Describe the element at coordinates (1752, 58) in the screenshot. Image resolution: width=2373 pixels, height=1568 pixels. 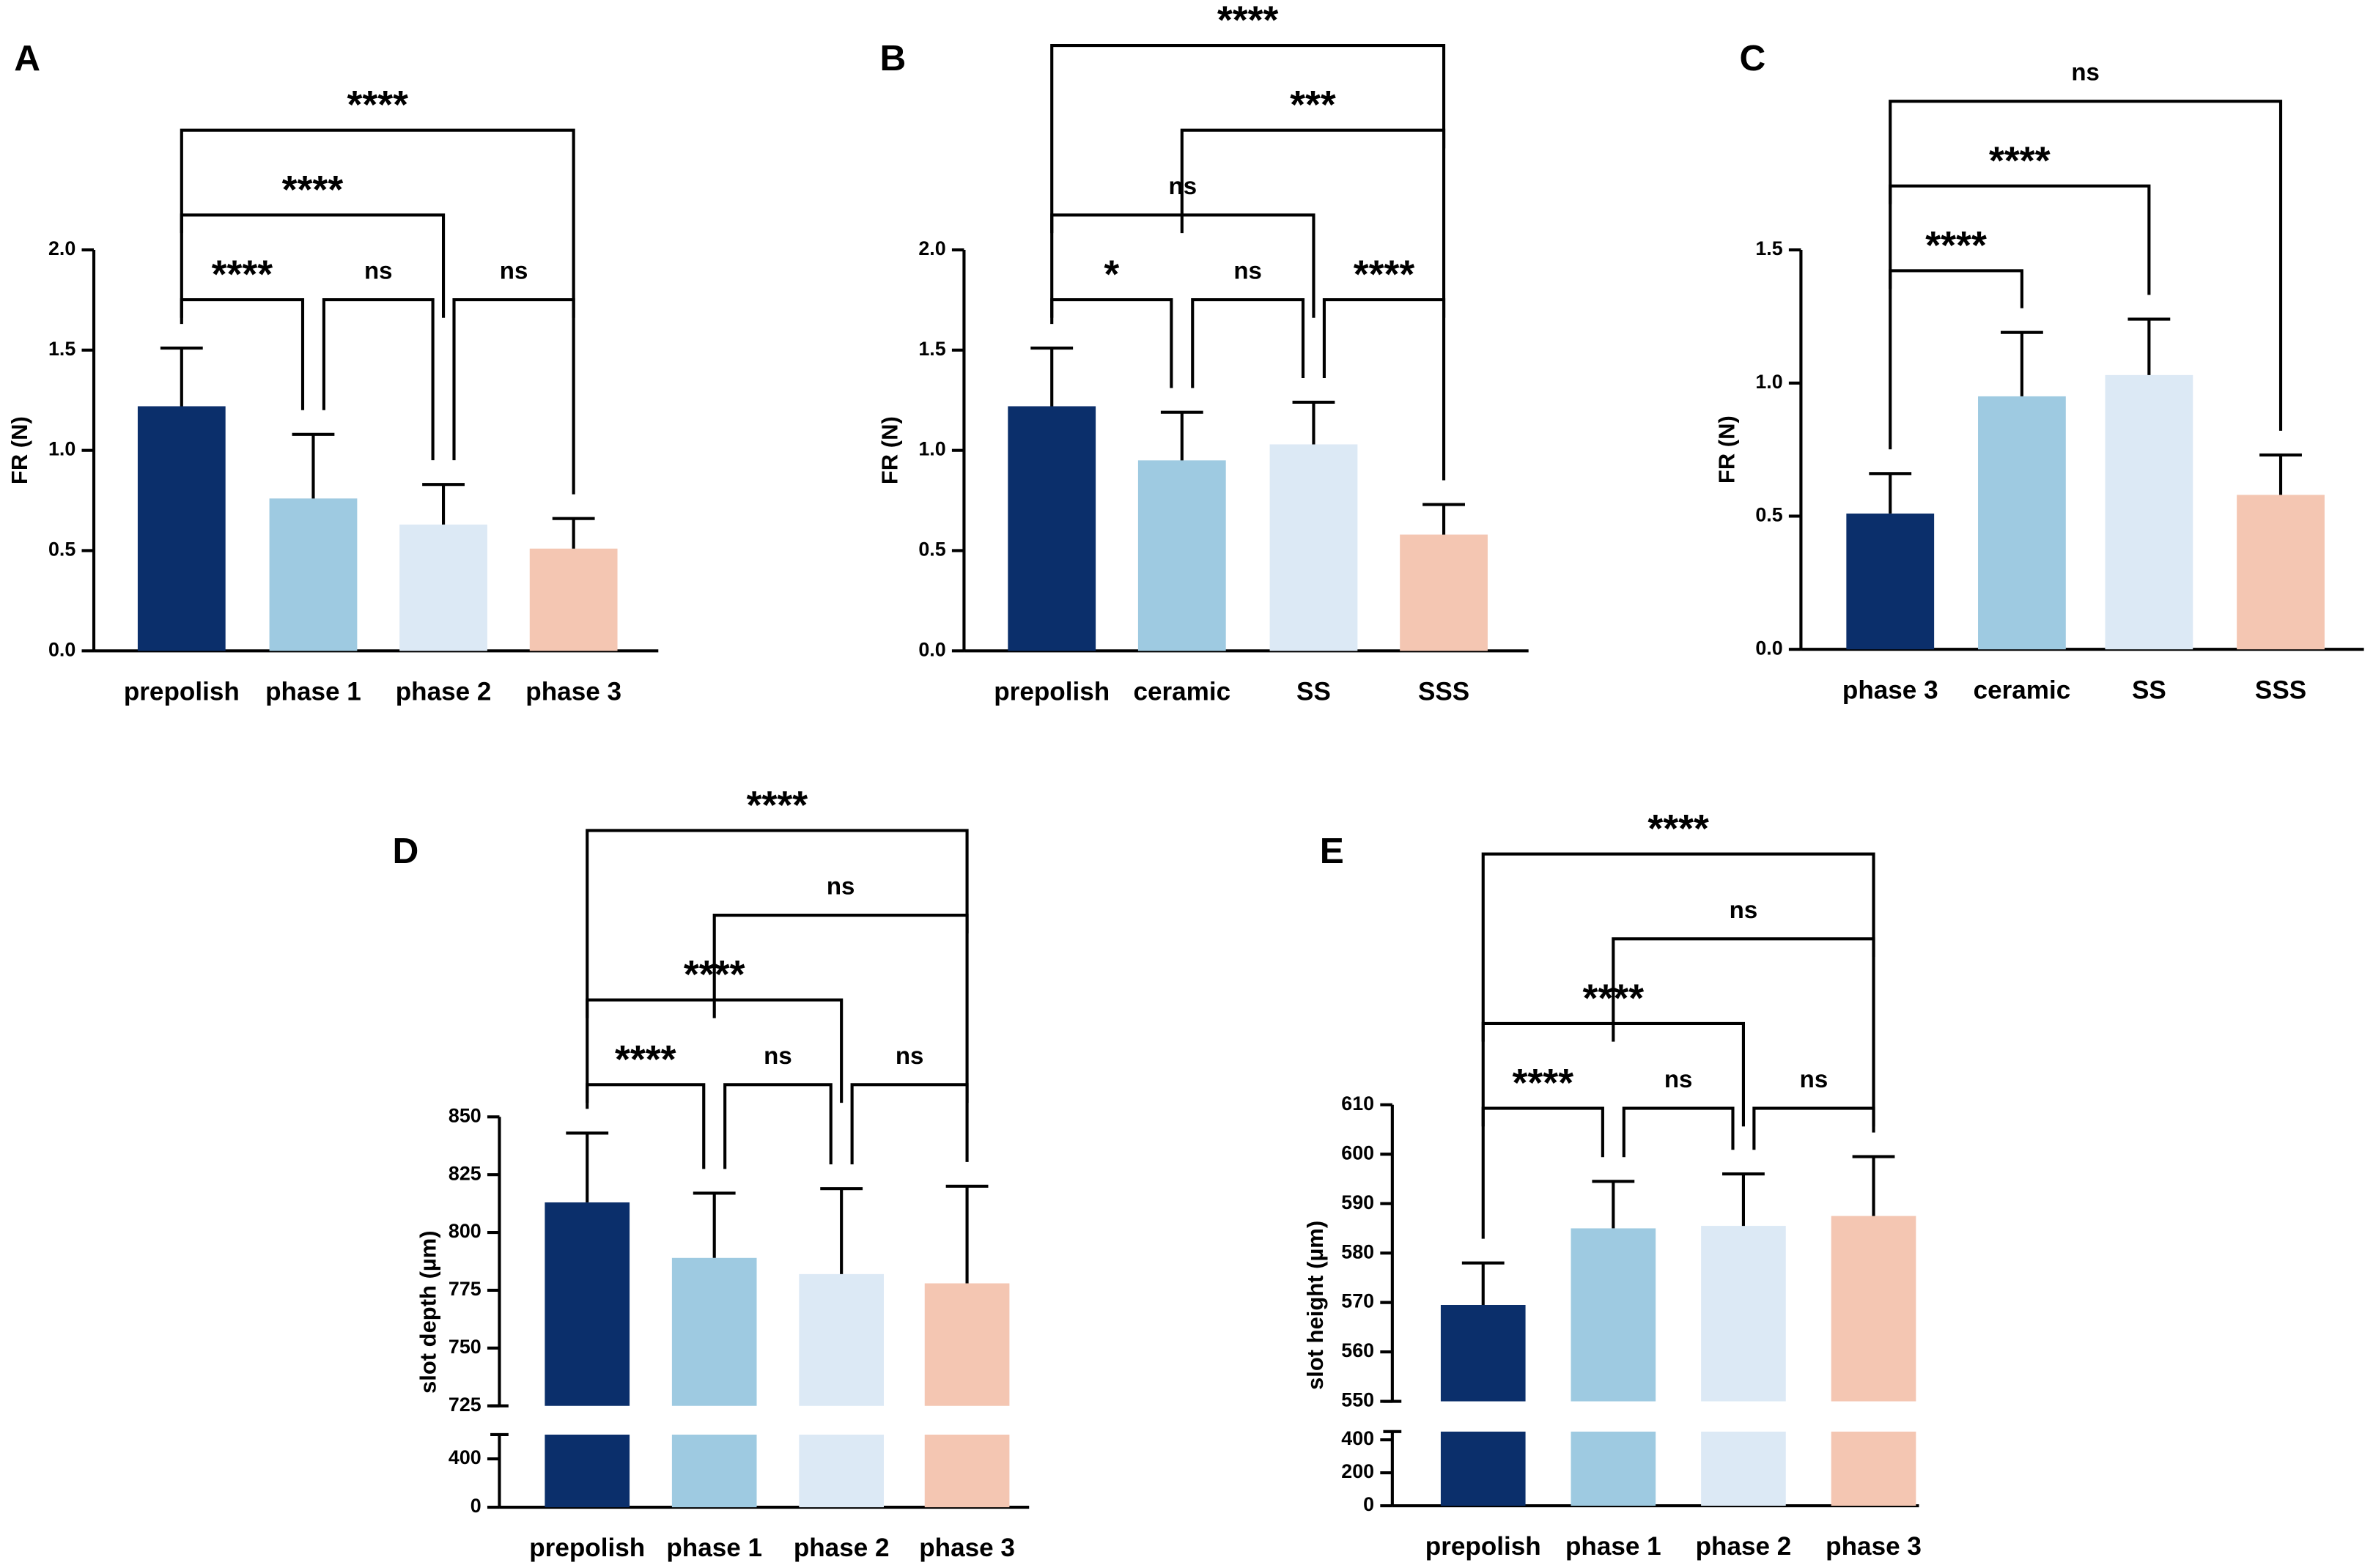
I see `panel-label: C` at that location.